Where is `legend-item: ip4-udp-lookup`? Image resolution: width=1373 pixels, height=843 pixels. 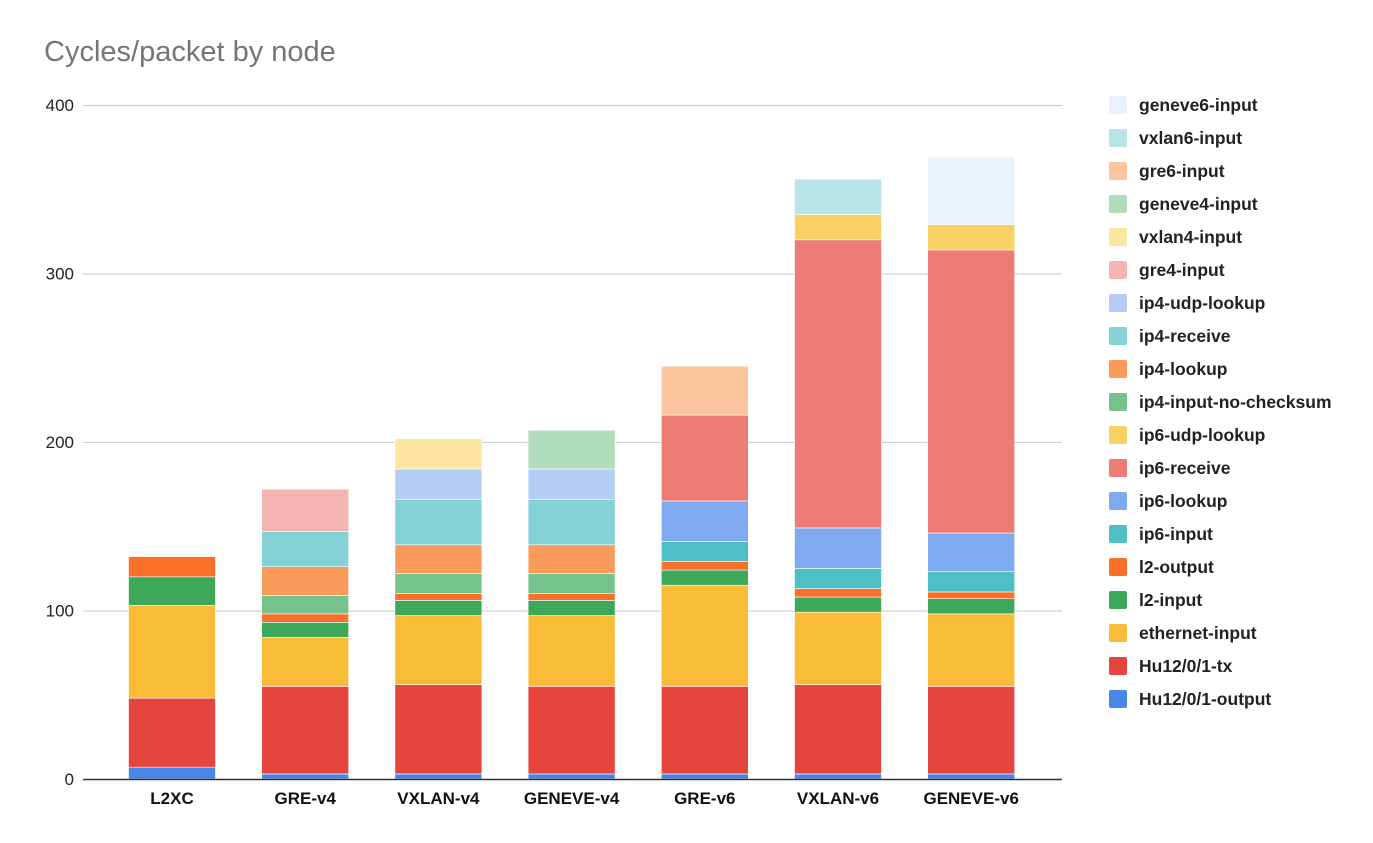 legend-item: ip4-udp-lookup is located at coordinates (1187, 303).